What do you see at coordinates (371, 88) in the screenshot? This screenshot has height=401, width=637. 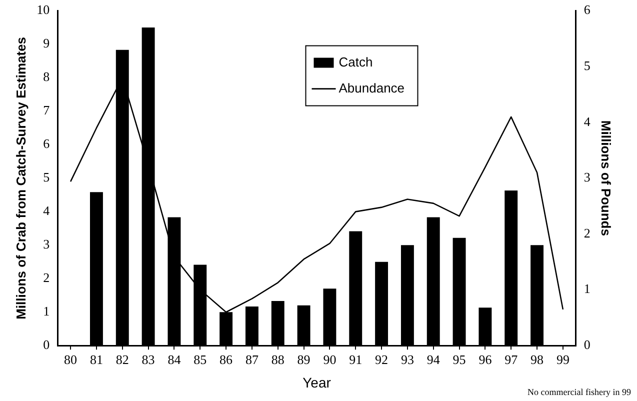 I see `legend-label: Abundance` at bounding box center [371, 88].